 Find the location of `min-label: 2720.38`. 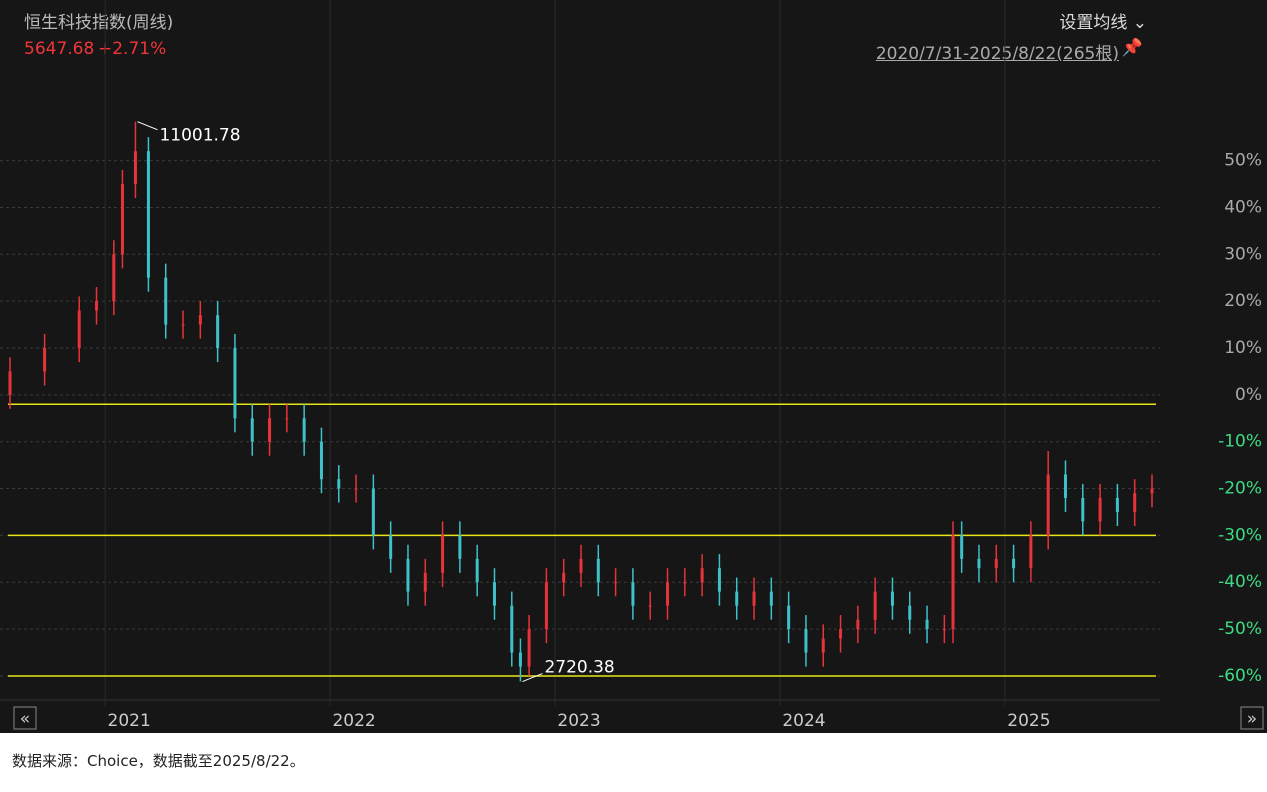

min-label: 2720.38 is located at coordinates (579, 668).